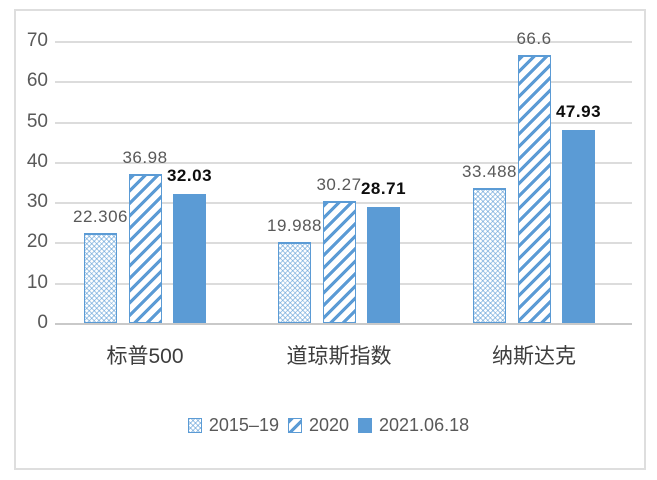 The height and width of the screenshot is (480, 657). What do you see at coordinates (339, 356) in the screenshot?
I see `category-label: 道琼斯指数` at bounding box center [339, 356].